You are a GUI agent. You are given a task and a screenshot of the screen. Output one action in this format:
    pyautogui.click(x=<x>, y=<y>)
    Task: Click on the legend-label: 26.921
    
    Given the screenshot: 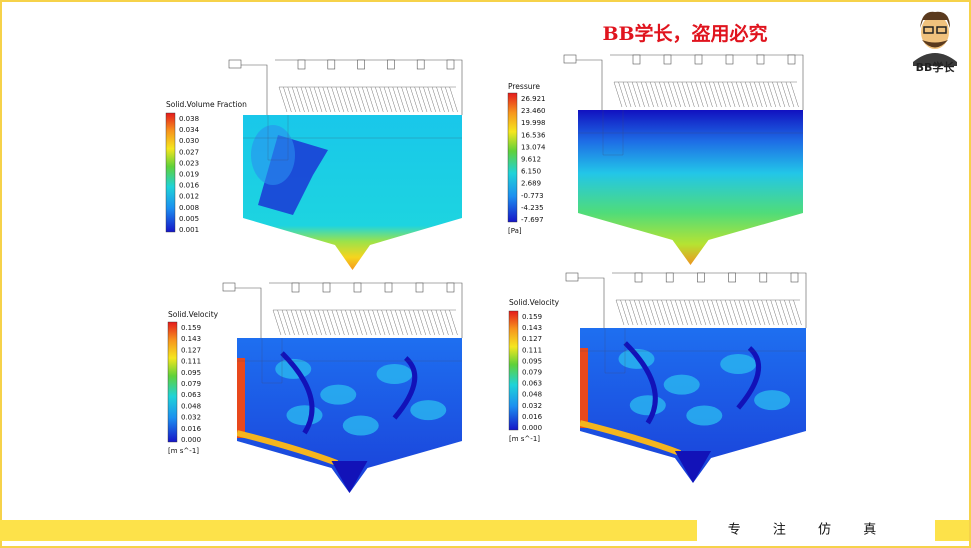 What is the action you would take?
    pyautogui.click(x=533, y=99)
    